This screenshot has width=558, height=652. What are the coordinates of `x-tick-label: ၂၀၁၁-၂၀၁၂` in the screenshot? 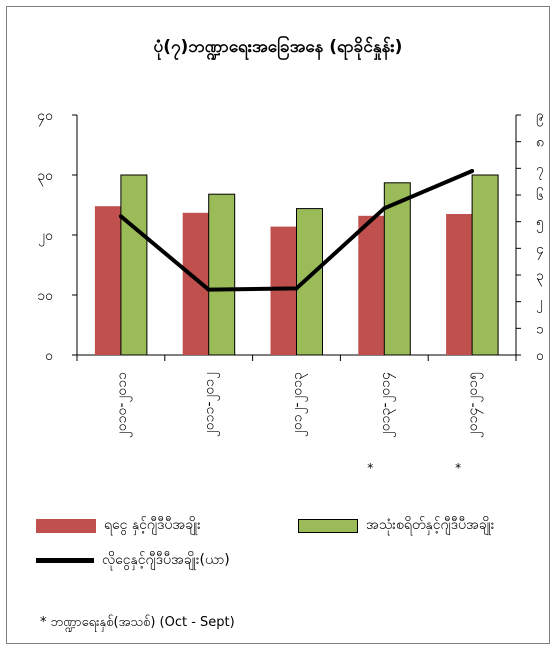 It's located at (211, 404).